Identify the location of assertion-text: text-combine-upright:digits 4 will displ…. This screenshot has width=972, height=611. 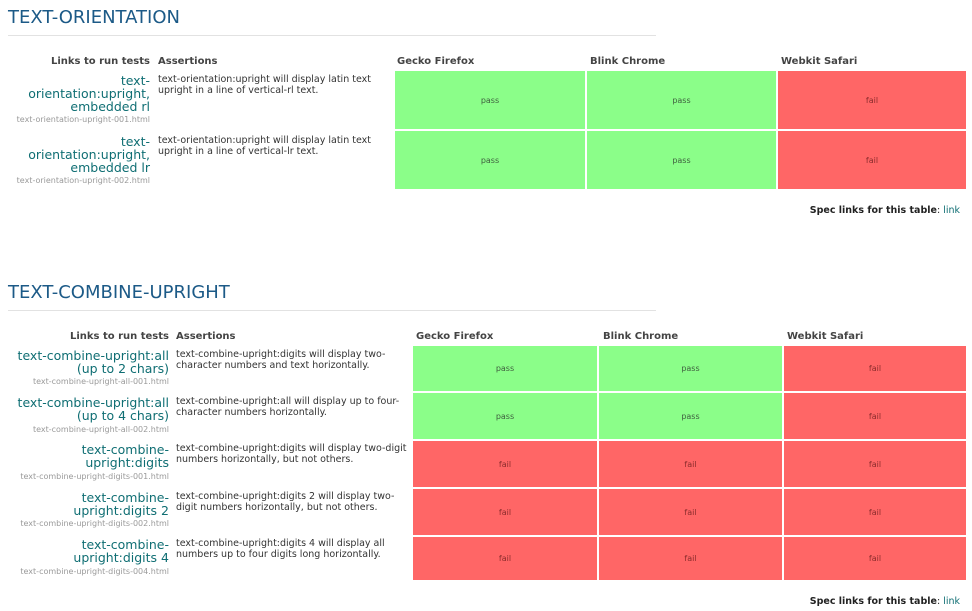
(280, 549).